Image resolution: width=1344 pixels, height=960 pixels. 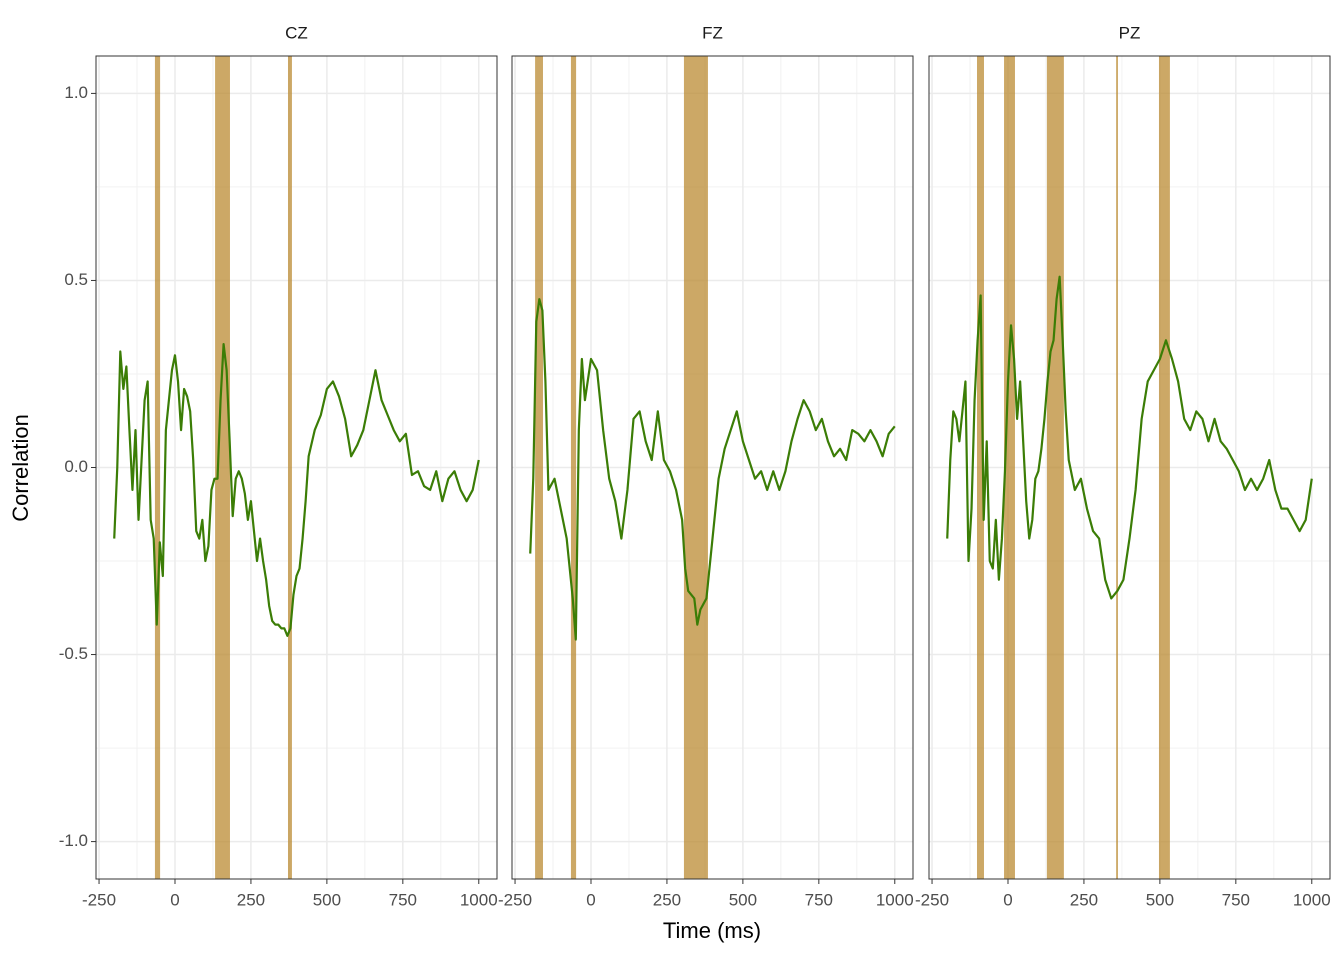 What do you see at coordinates (73, 840) in the screenshot?
I see `y-tick-label: -1.0` at bounding box center [73, 840].